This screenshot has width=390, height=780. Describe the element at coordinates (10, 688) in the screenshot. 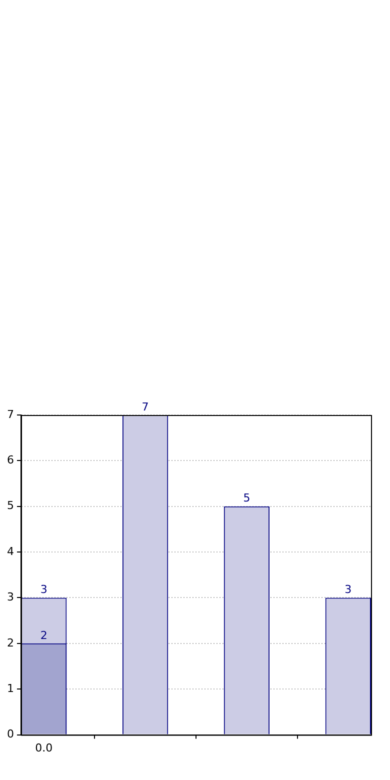

I see `y-tick-label: 1` at that location.